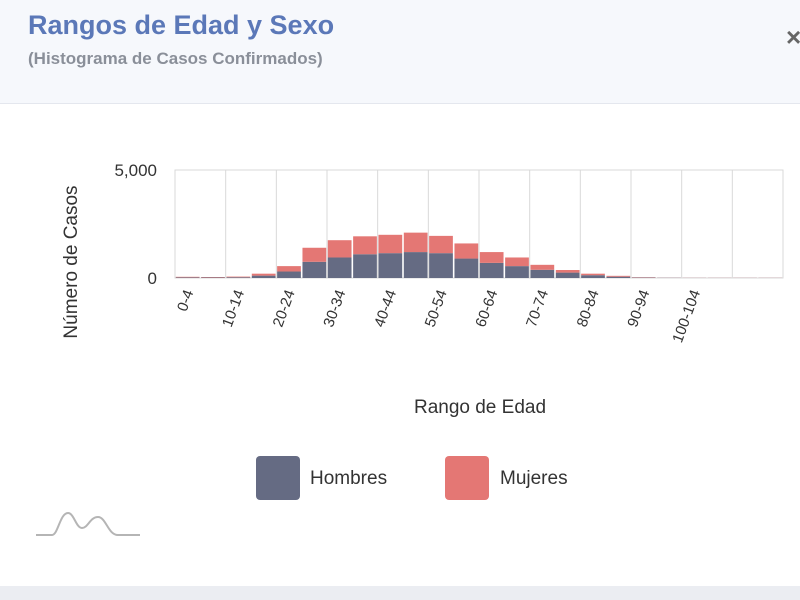 This screenshot has width=800, height=600. Describe the element at coordinates (686, 317) in the screenshot. I see `x-tick-label: 100-104` at that location.